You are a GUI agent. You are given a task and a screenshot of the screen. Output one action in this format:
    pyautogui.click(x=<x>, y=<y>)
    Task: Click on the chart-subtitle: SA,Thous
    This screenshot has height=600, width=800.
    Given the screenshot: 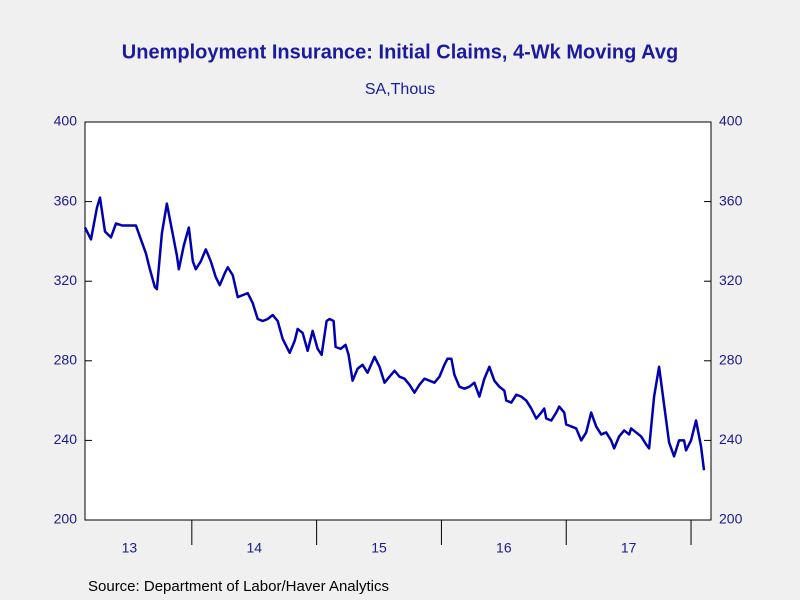 What is the action you would take?
    pyautogui.click(x=400, y=89)
    